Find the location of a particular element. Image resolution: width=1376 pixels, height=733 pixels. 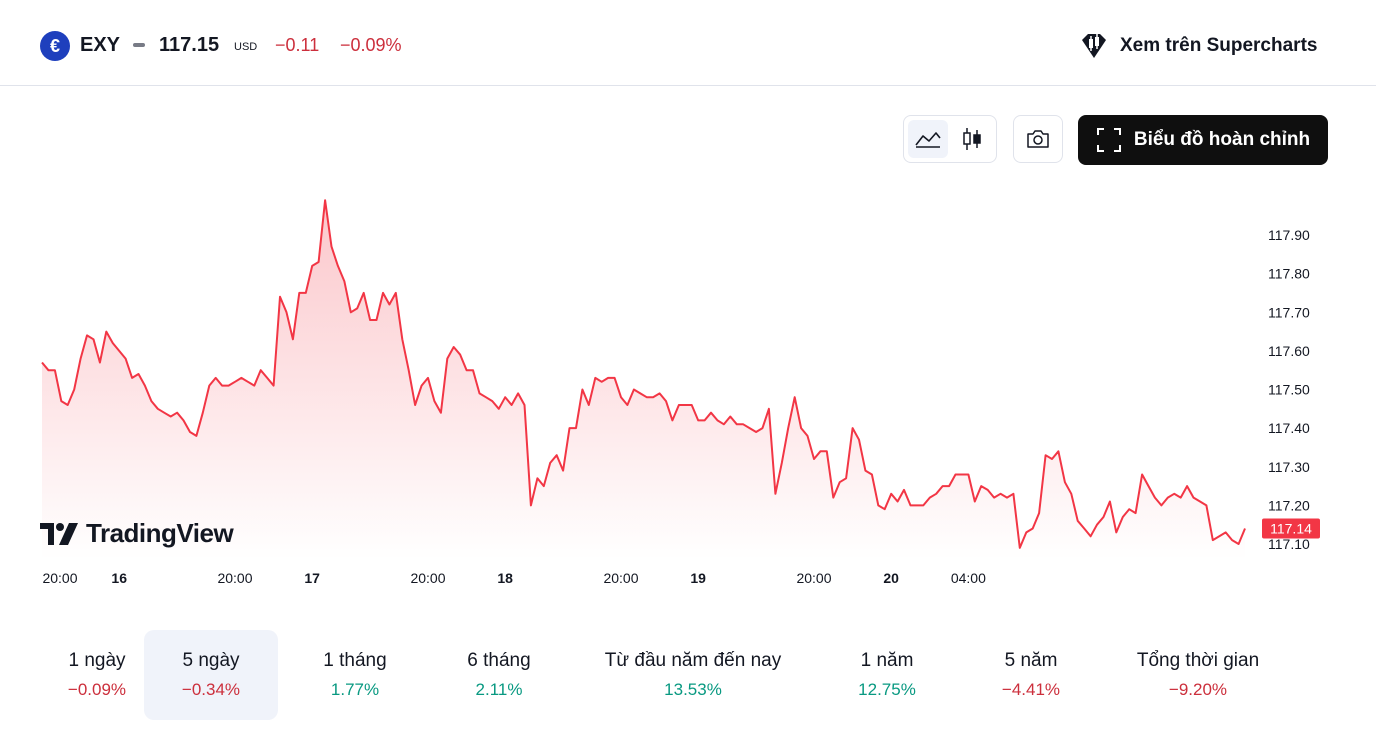

supercharts-link: Xem trên Supercharts is located at coordinates (1197, 46).